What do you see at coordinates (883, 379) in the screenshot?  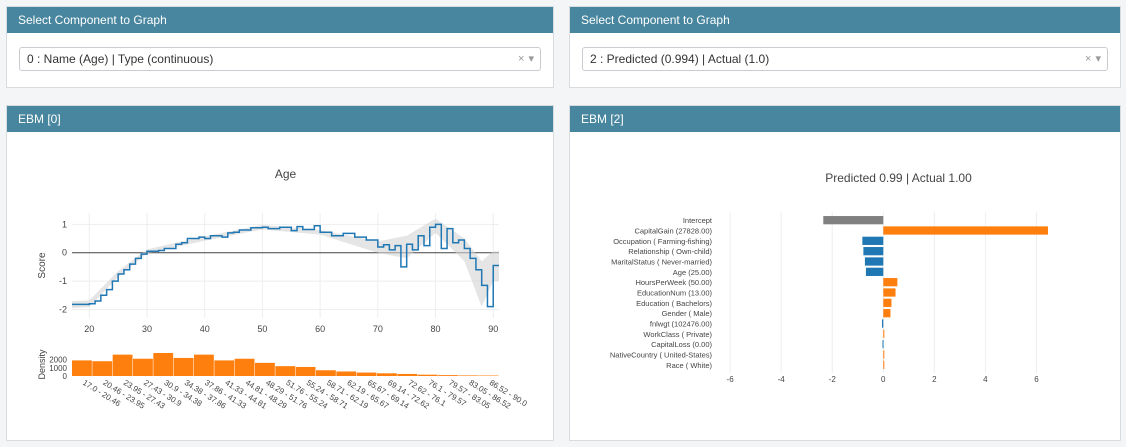 I see `x-tick-label: 0` at bounding box center [883, 379].